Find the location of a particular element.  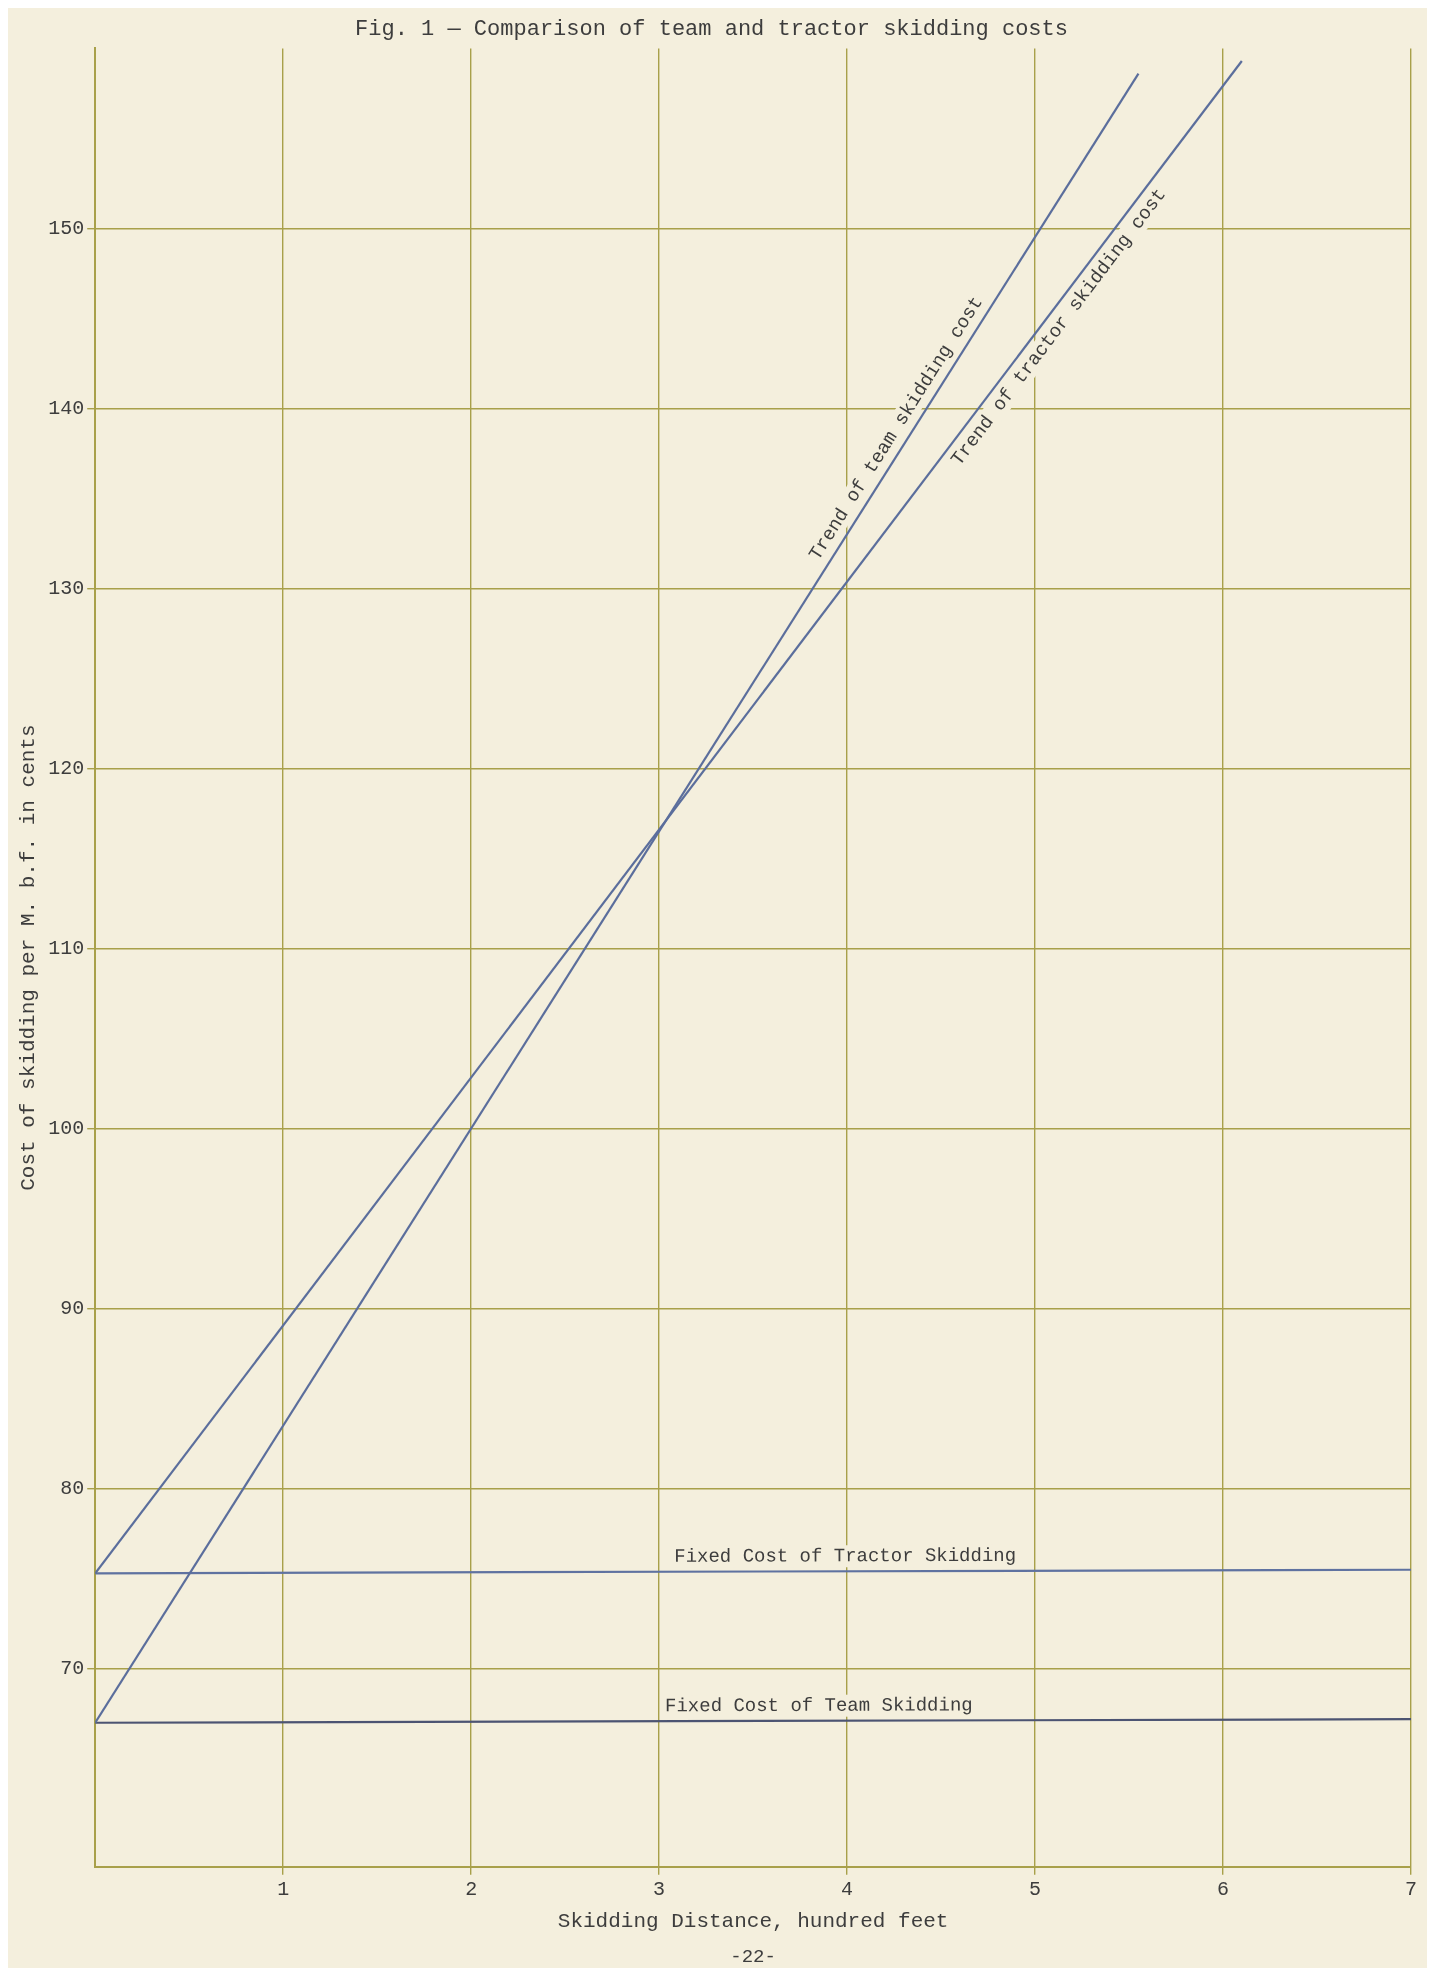

x-tick-label: 7 is located at coordinates (1411, 1890).